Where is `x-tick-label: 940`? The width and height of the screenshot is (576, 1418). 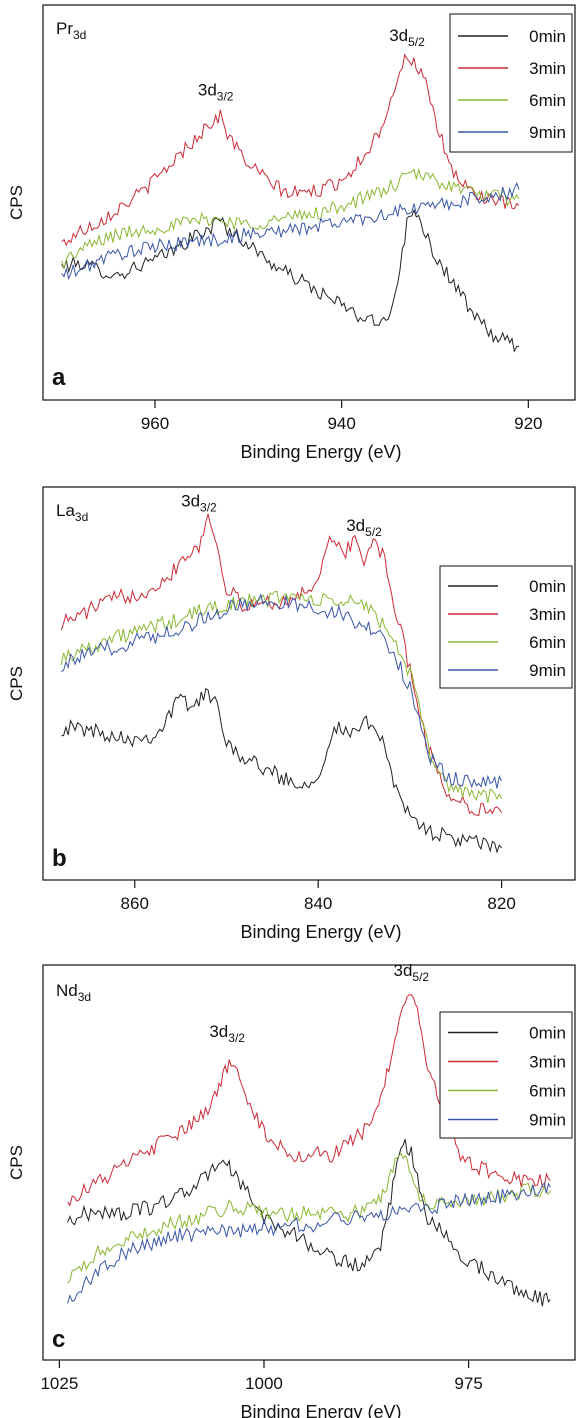 x-tick-label: 940 is located at coordinates (341, 423).